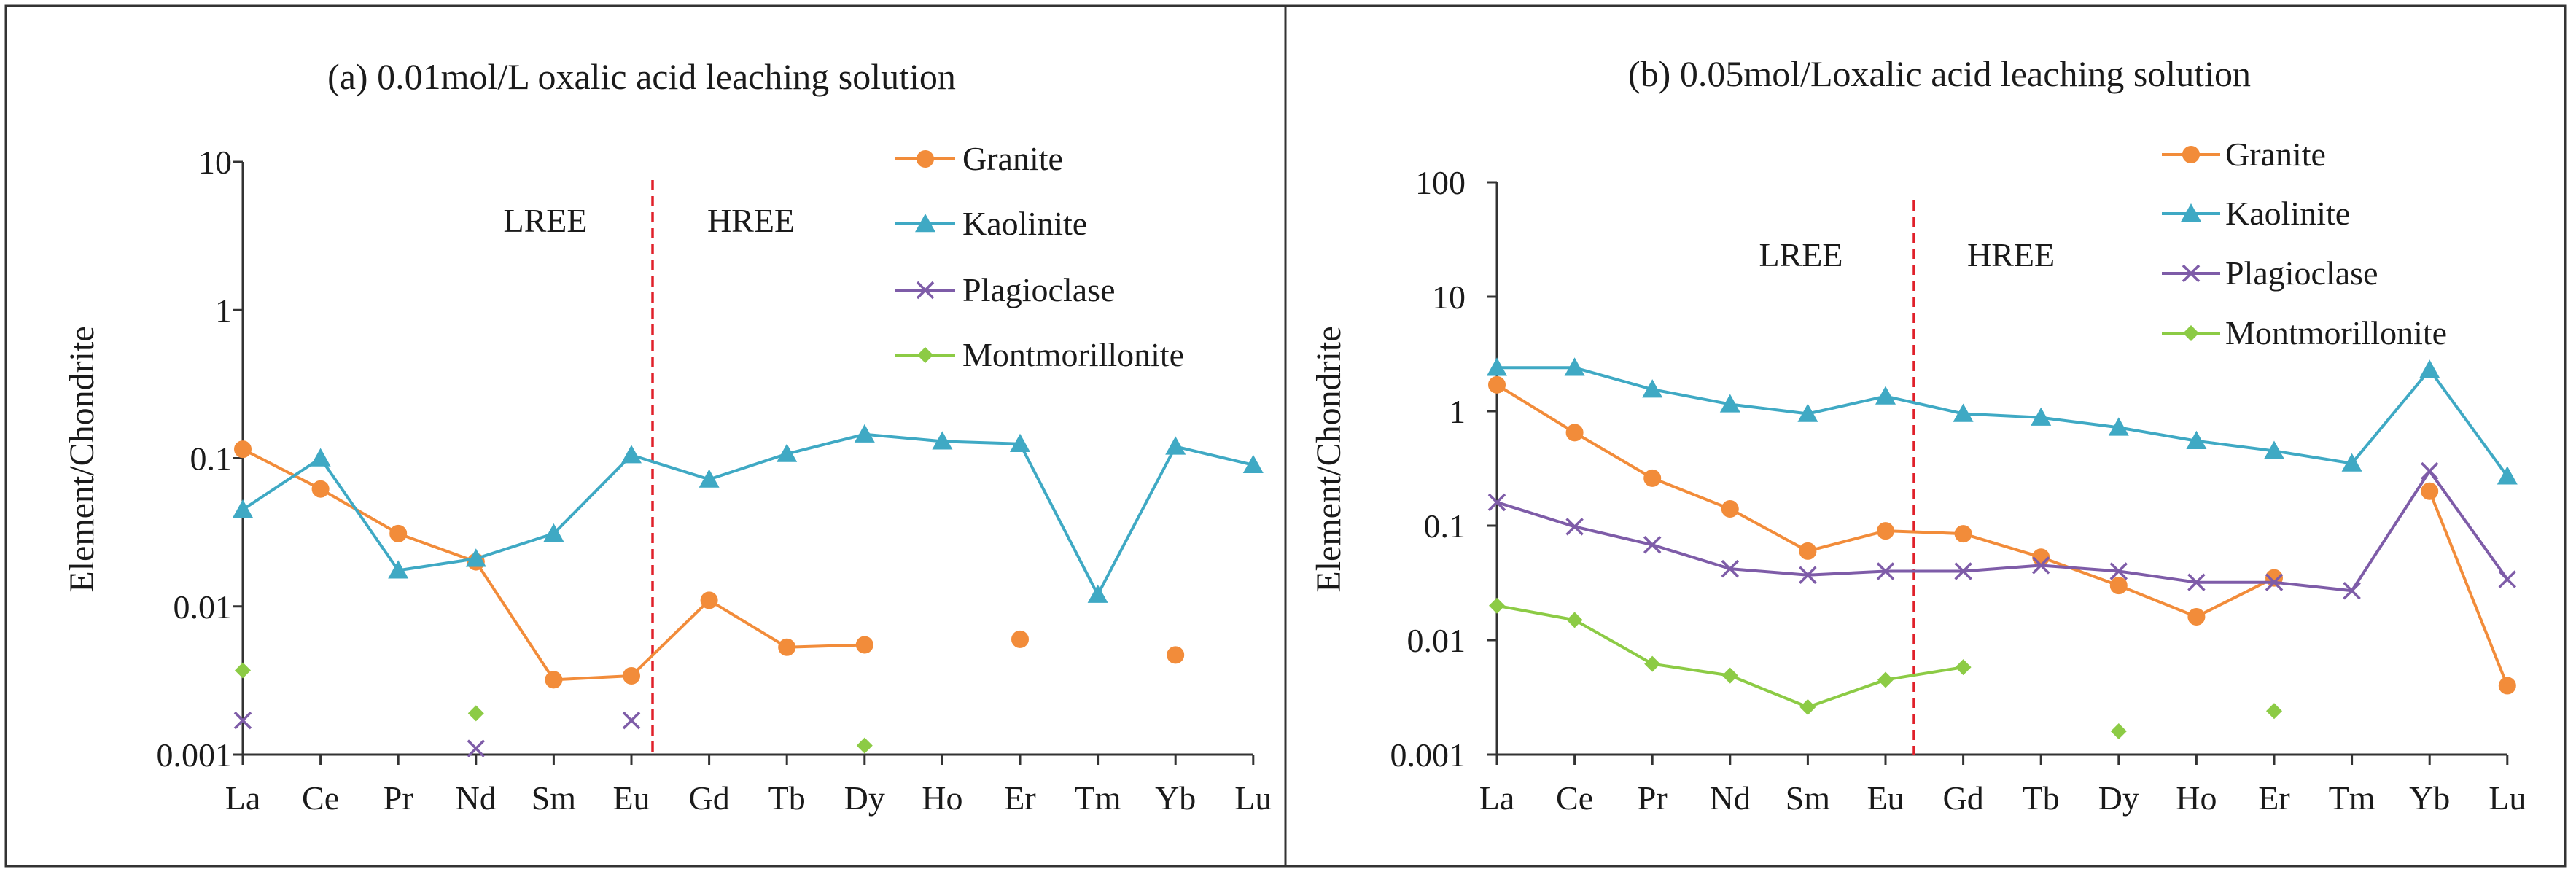  I want to click on panel-b-series-kaolinite, so click(2002, 421).